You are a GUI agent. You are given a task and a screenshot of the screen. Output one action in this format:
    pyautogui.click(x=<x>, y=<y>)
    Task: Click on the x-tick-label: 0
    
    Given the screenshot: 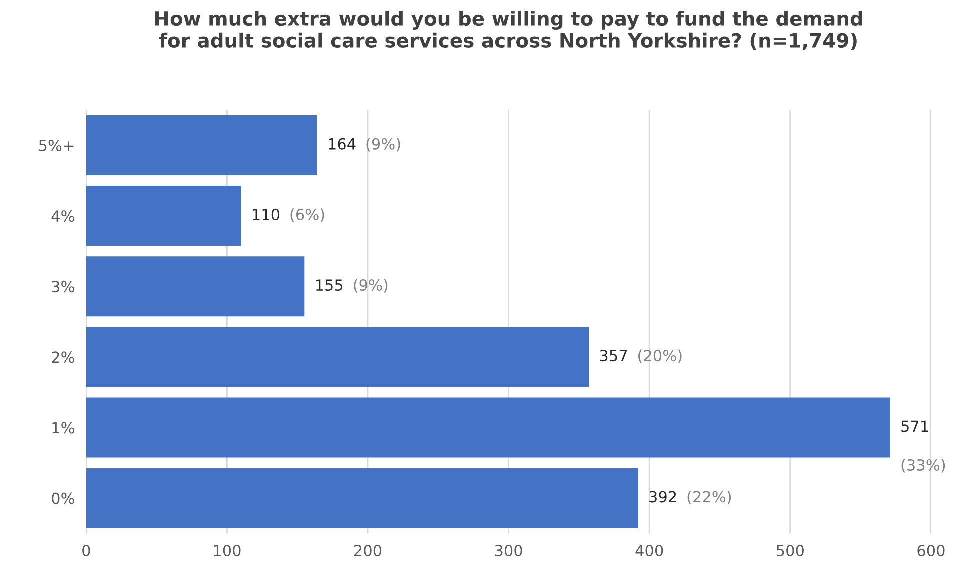 What is the action you would take?
    pyautogui.click(x=86, y=550)
    